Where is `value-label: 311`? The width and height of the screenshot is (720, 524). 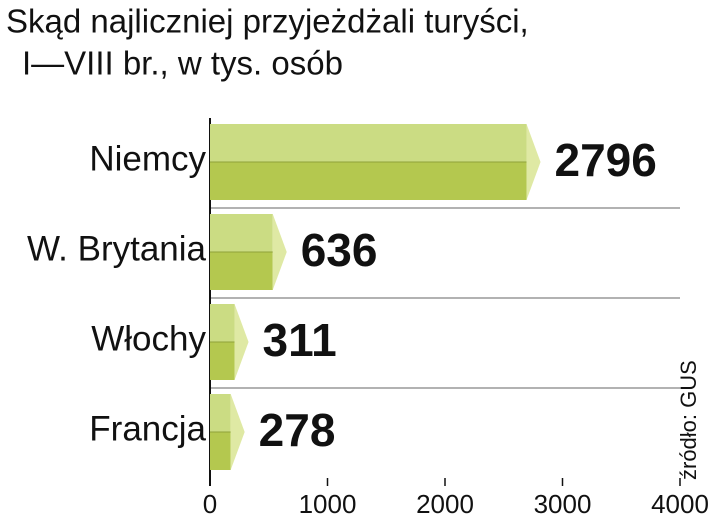
value-label: 311 is located at coordinates (300, 340).